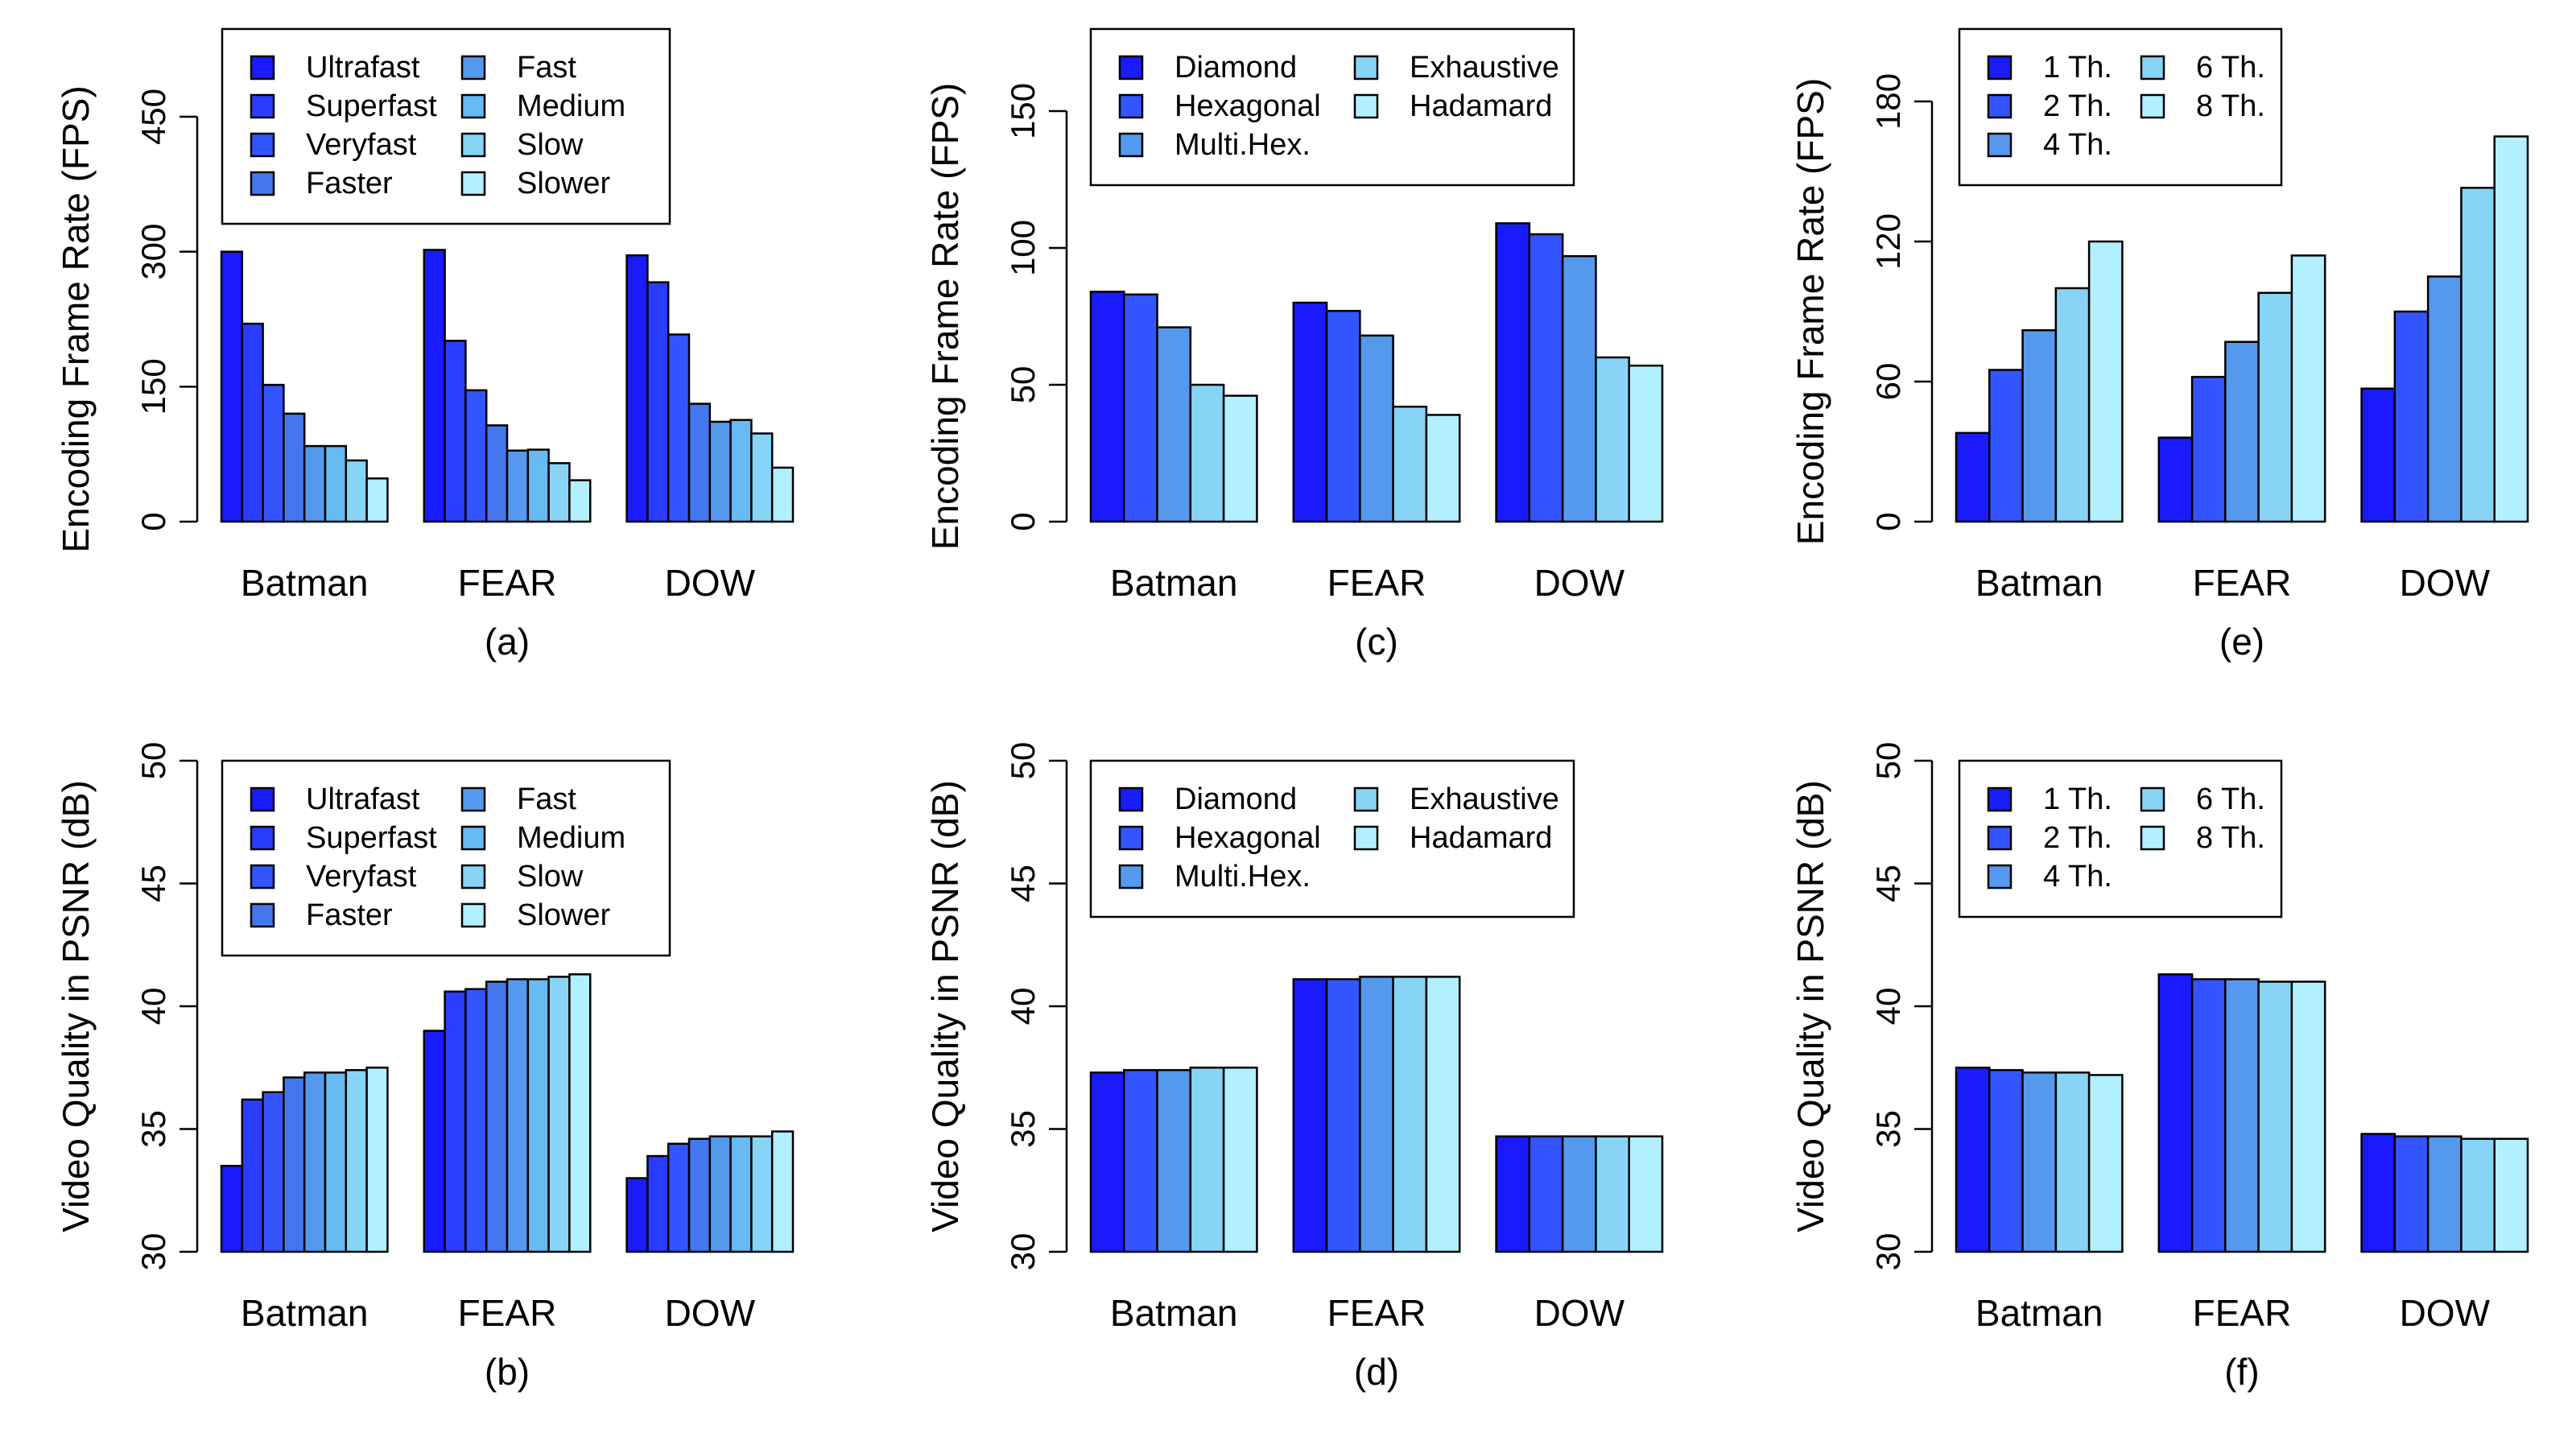 This screenshot has height=1449, width=2576. What do you see at coordinates (1023, 761) in the screenshot?
I see `y-tick-label: 50` at bounding box center [1023, 761].